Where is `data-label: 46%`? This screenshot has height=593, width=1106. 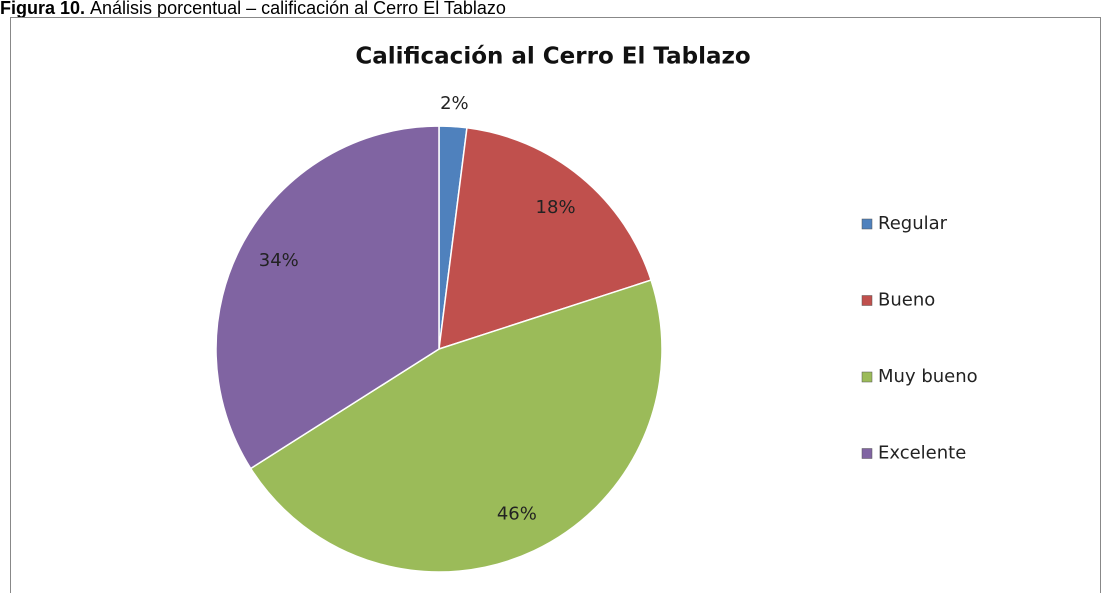
data-label: 46% is located at coordinates (517, 513).